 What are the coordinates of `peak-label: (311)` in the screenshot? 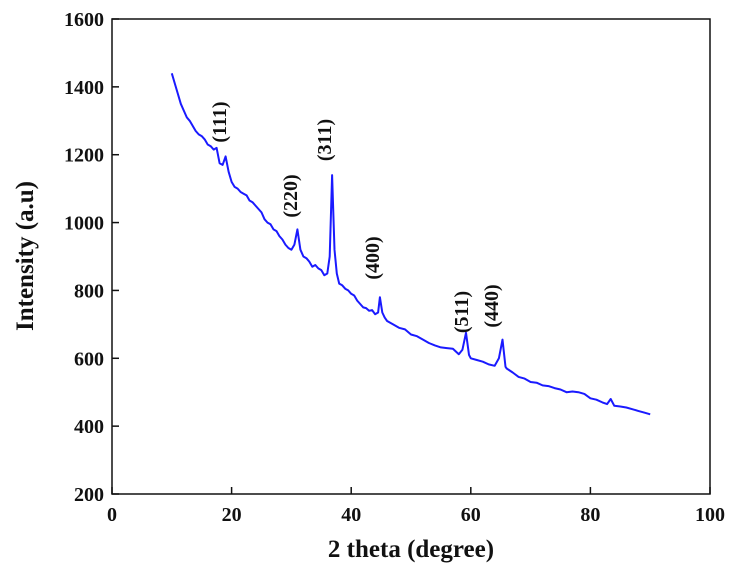 It's located at (325, 140).